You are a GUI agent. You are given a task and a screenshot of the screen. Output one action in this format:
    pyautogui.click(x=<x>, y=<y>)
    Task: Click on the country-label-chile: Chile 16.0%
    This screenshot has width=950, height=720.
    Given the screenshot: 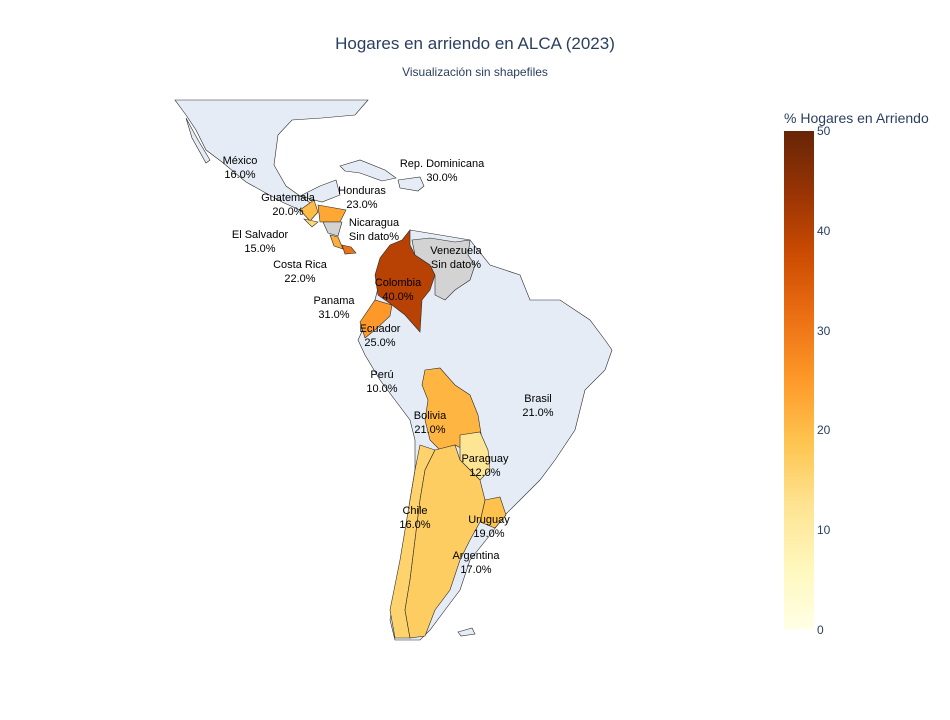 What is the action you would take?
    pyautogui.click(x=414, y=518)
    